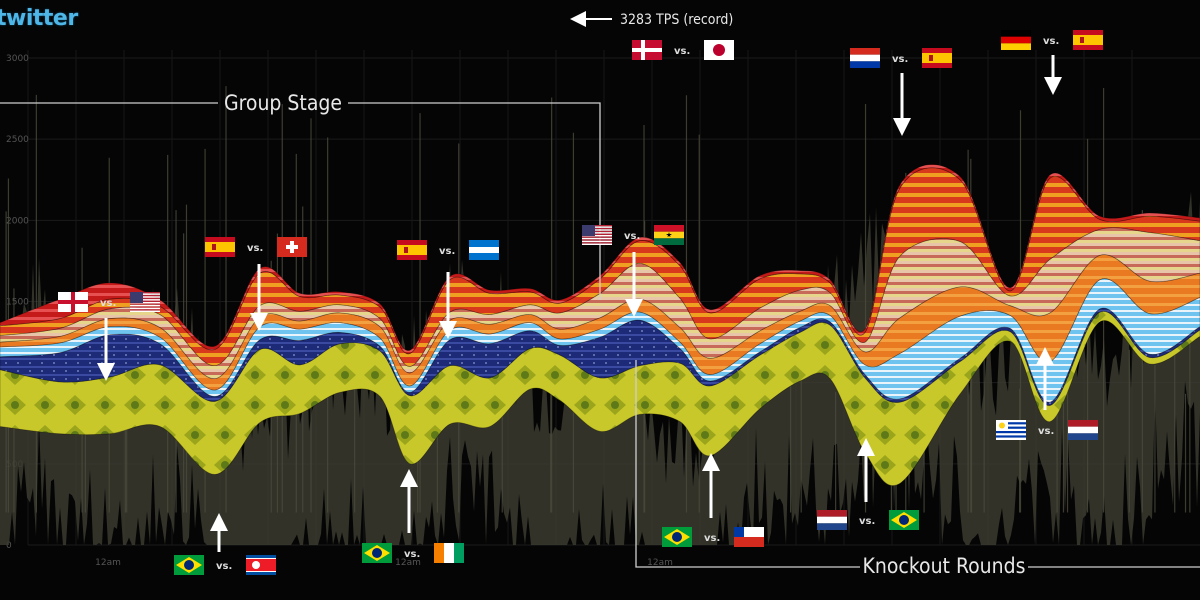  What do you see at coordinates (647, 50) in the screenshot?
I see `flag-denmark-icon` at bounding box center [647, 50].